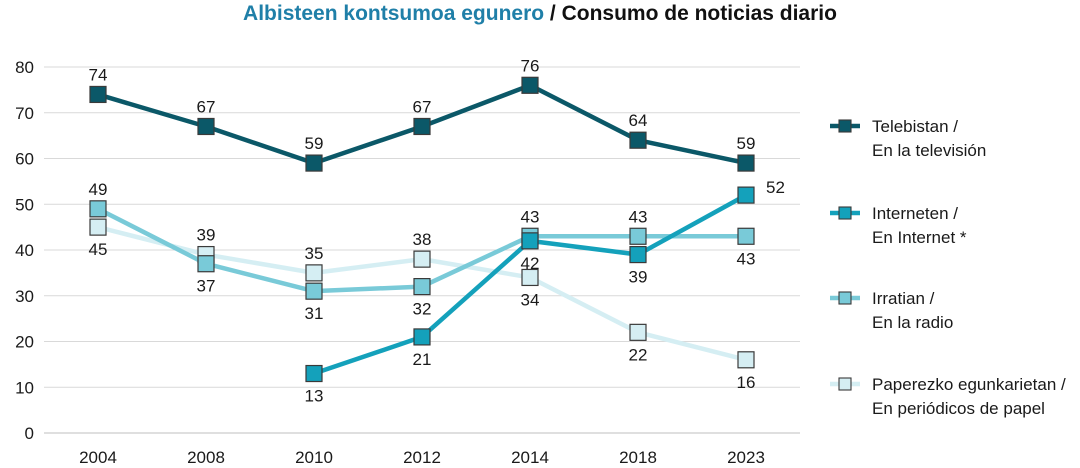 The height and width of the screenshot is (468, 1080). Describe the element at coordinates (206, 457) in the screenshot. I see `x-tick-label: 2008` at that location.